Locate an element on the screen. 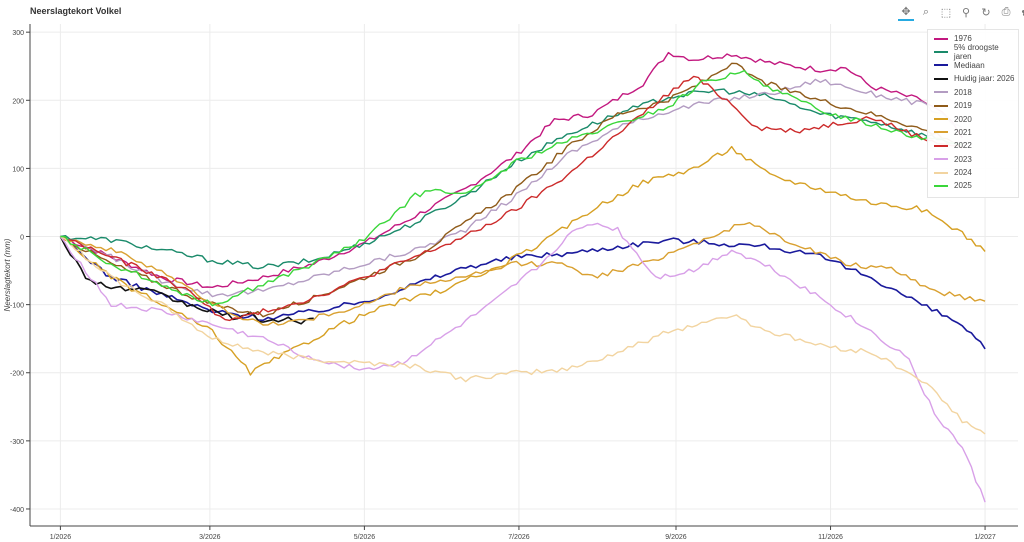 Image resolution: width=1024 pixels, height=542 pixels. legend-item: 2020 is located at coordinates (973, 118).